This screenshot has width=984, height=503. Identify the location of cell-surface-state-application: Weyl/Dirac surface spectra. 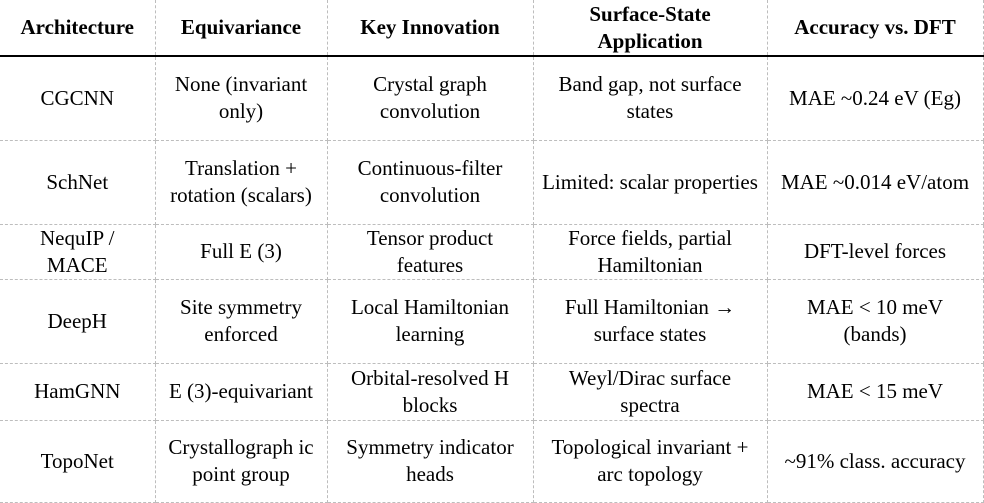
(650, 392).